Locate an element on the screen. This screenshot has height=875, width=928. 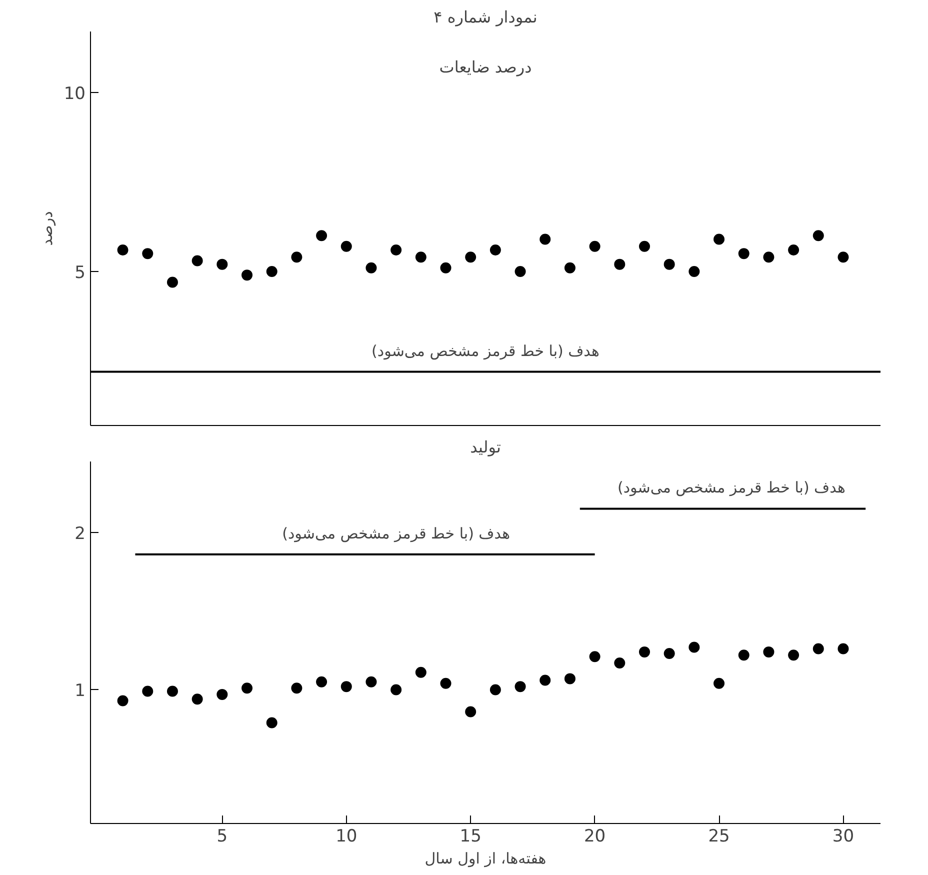
x-axis-title: هفته‌ها، از اول سال is located at coordinates (485, 859).